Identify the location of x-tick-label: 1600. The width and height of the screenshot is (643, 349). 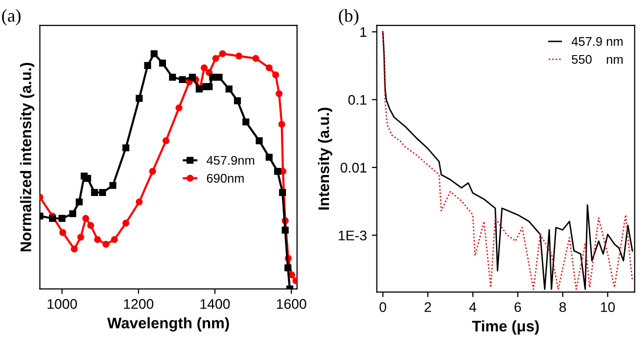
(291, 304).